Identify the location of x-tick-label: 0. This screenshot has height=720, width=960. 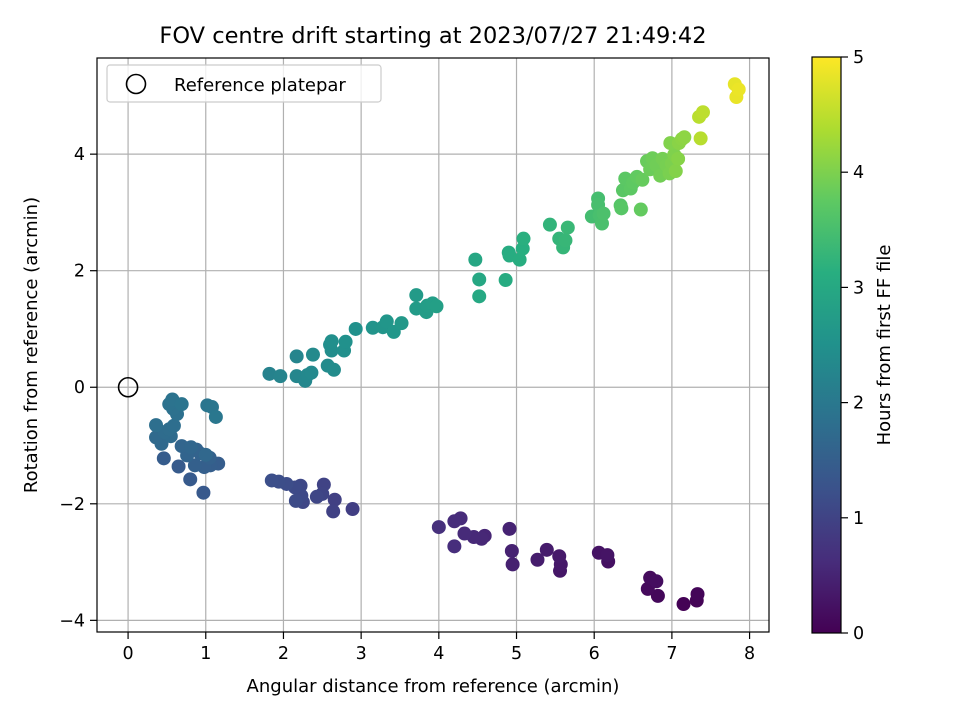
(128, 654).